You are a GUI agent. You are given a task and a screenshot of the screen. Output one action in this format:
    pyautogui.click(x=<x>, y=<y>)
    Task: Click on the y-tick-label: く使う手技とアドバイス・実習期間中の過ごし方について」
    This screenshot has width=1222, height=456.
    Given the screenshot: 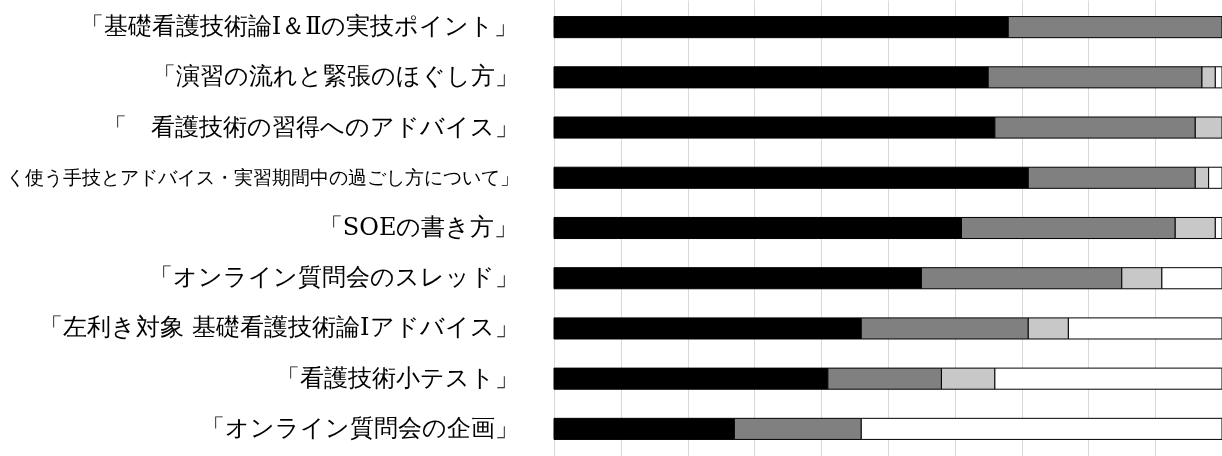 What is the action you would take?
    pyautogui.click(x=262, y=176)
    